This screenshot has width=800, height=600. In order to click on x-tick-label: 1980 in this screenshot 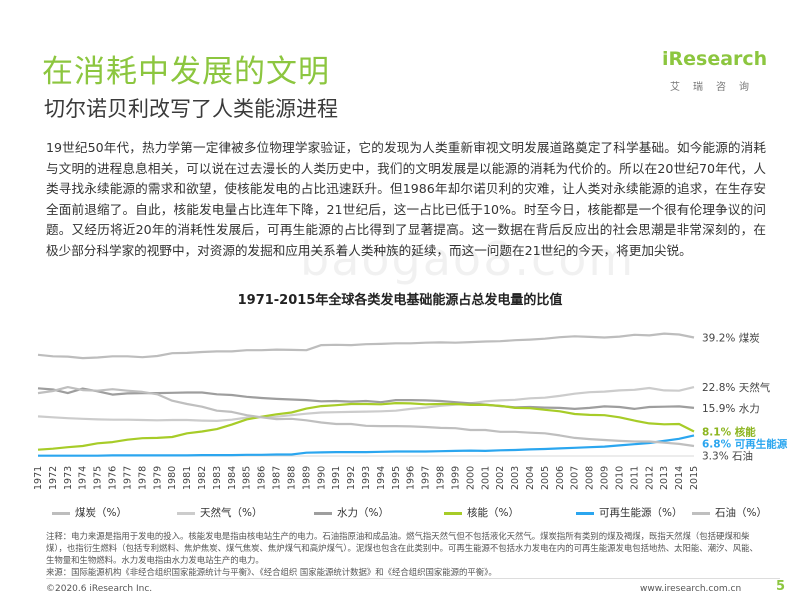, I will do `click(172, 478)`.